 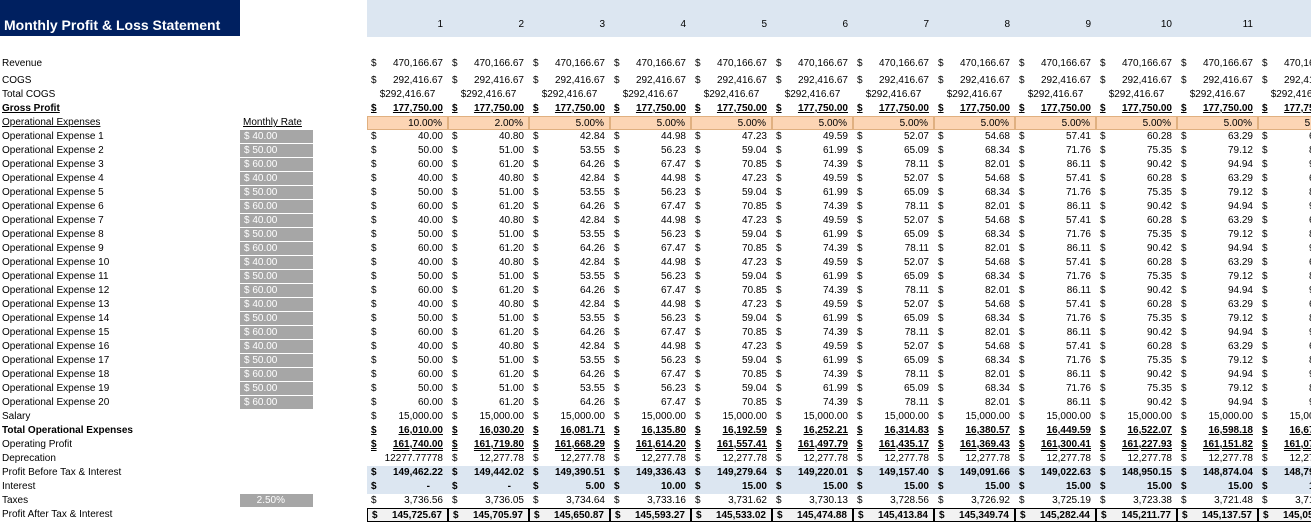 I want to click on cell-value: 44.98, so click(x=673, y=220).